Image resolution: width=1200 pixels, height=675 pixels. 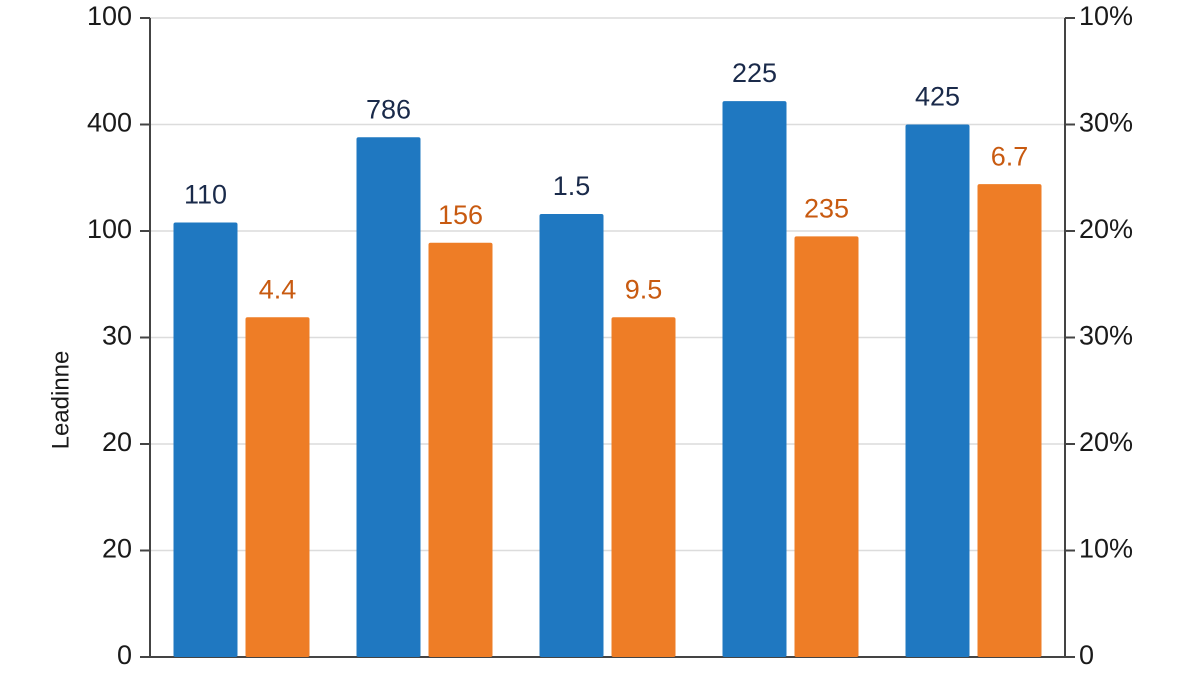 What do you see at coordinates (572, 186) in the screenshot?
I see `value-label: 1.5` at bounding box center [572, 186].